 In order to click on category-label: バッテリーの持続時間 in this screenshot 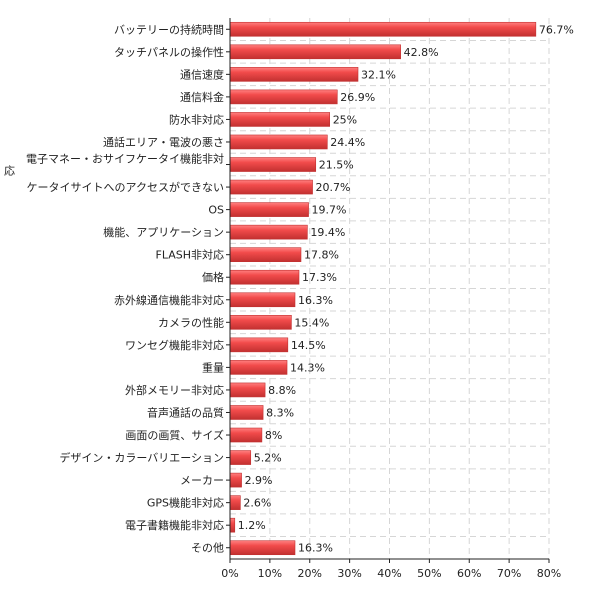, I will do `click(169, 29)`.